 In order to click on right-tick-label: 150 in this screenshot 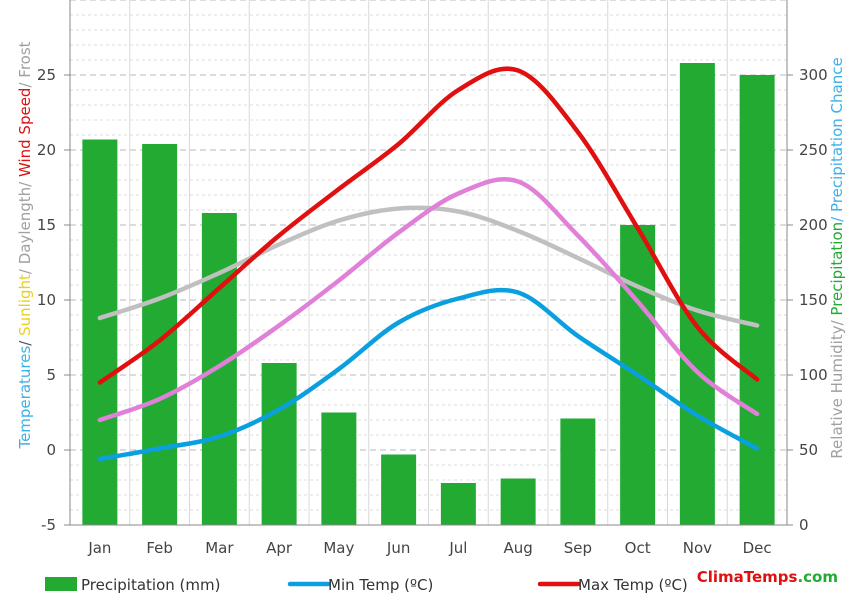, I will do `click(813, 300)`.